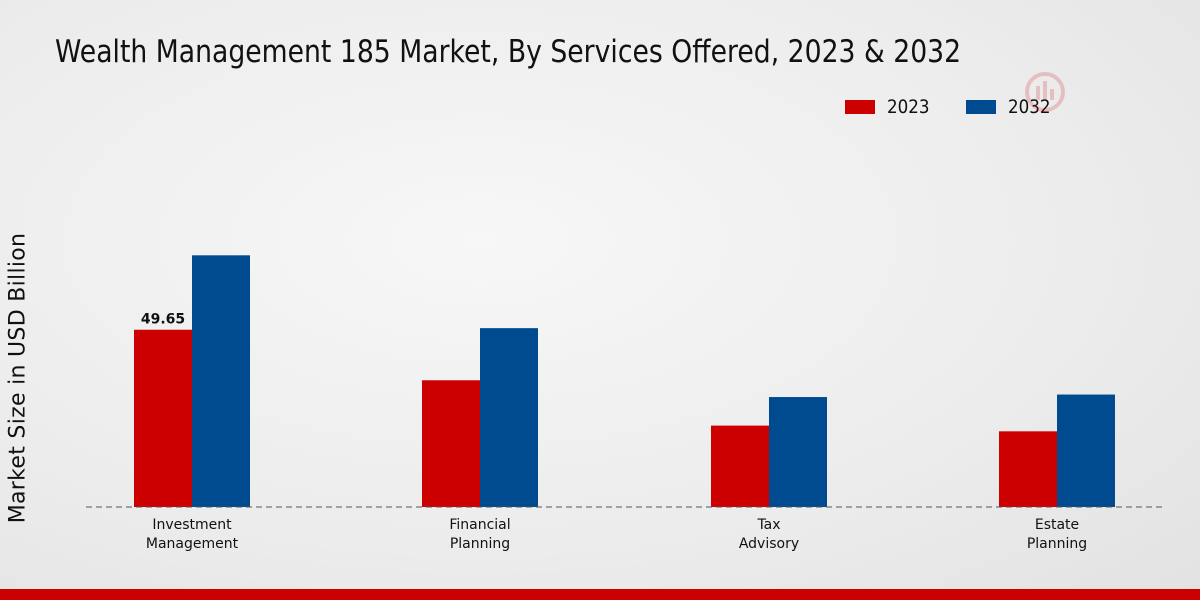 The height and width of the screenshot is (600, 1200). I want to click on legend-swatch-2032, so click(981, 107).